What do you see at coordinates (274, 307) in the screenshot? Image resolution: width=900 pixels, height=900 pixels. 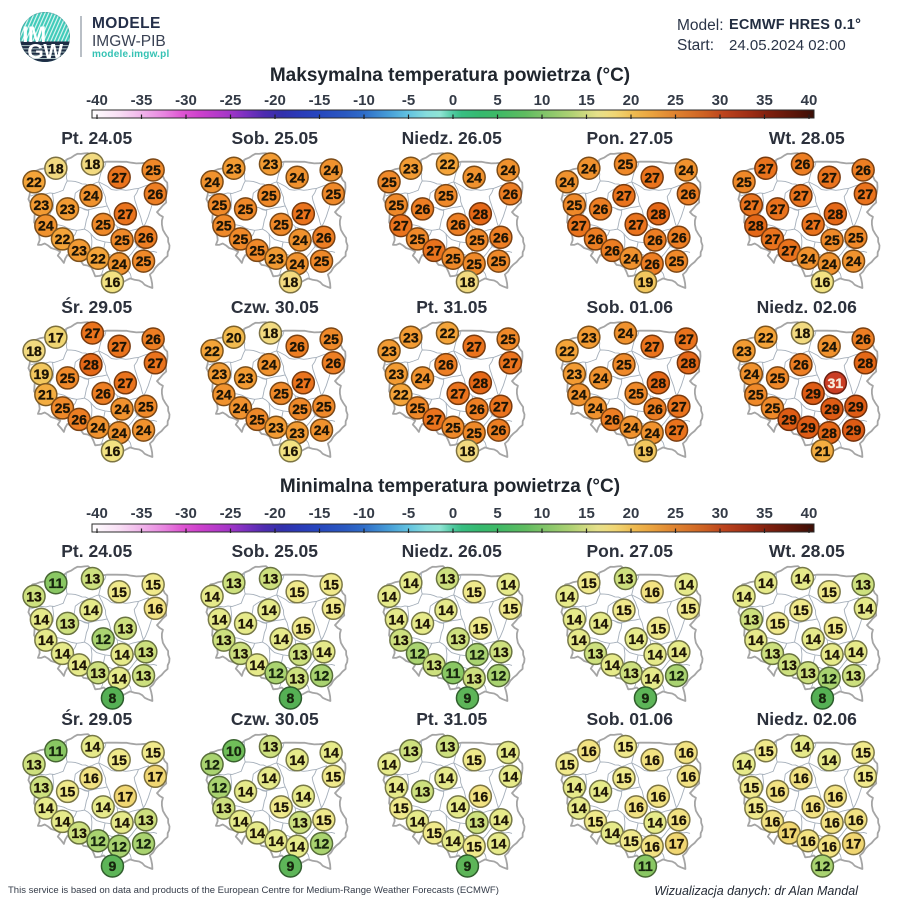 I see `svg-text: Czw. 30.05` at bounding box center [274, 307].